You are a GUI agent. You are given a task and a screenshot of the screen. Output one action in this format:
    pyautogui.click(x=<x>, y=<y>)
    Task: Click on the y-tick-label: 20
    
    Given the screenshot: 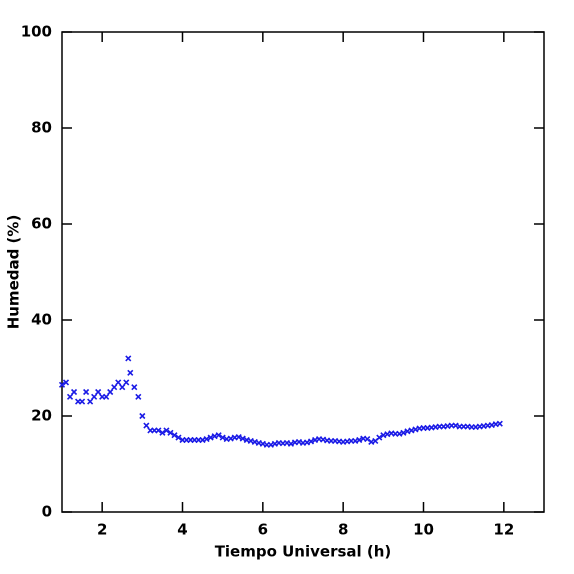 What is the action you would take?
    pyautogui.click(x=41, y=416)
    